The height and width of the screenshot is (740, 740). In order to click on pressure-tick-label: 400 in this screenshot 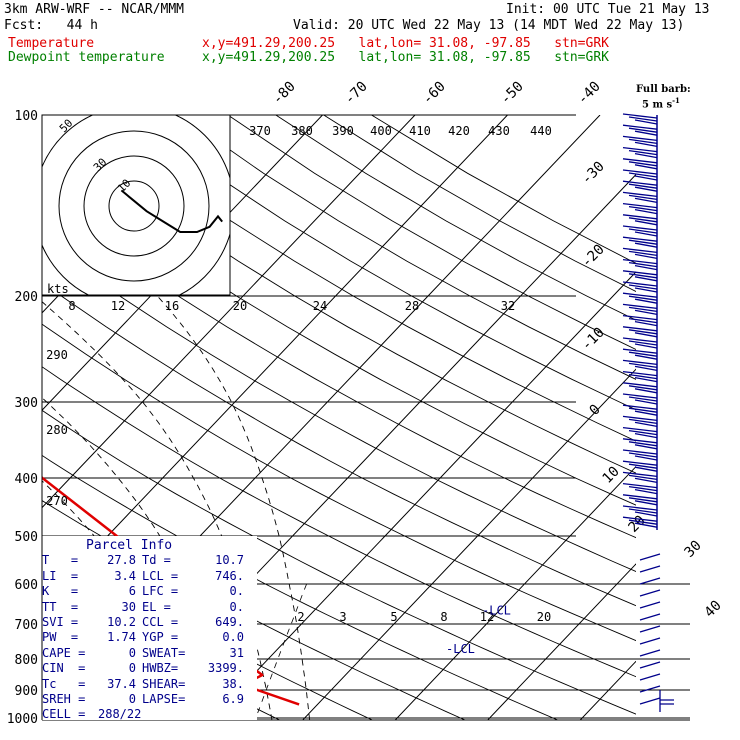, I will do `click(26, 479)`.